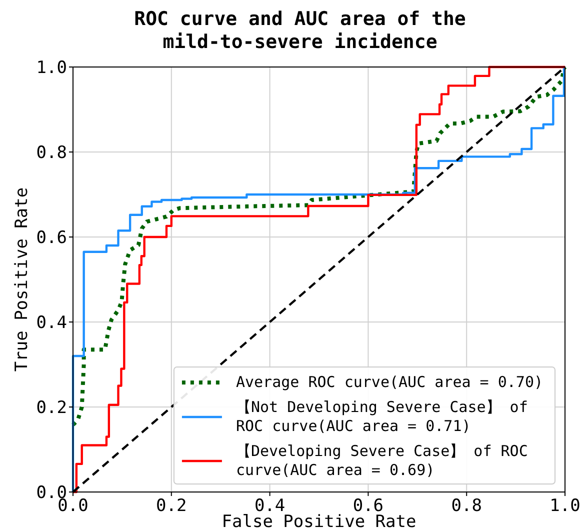  Describe the element at coordinates (389, 382) in the screenshot. I see `legend-label: Average ROC curve(AUC area = 0.70)` at that location.